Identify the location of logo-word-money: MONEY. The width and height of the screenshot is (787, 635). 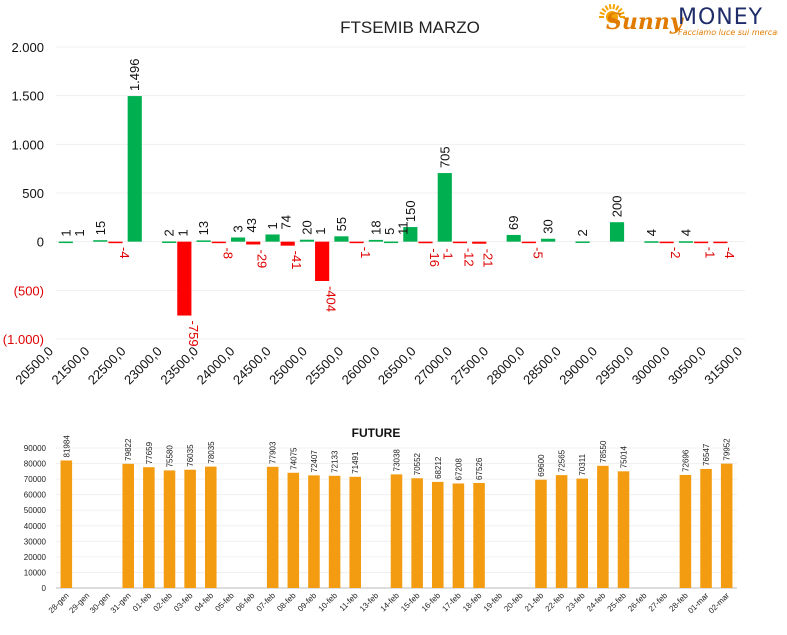
(720, 17).